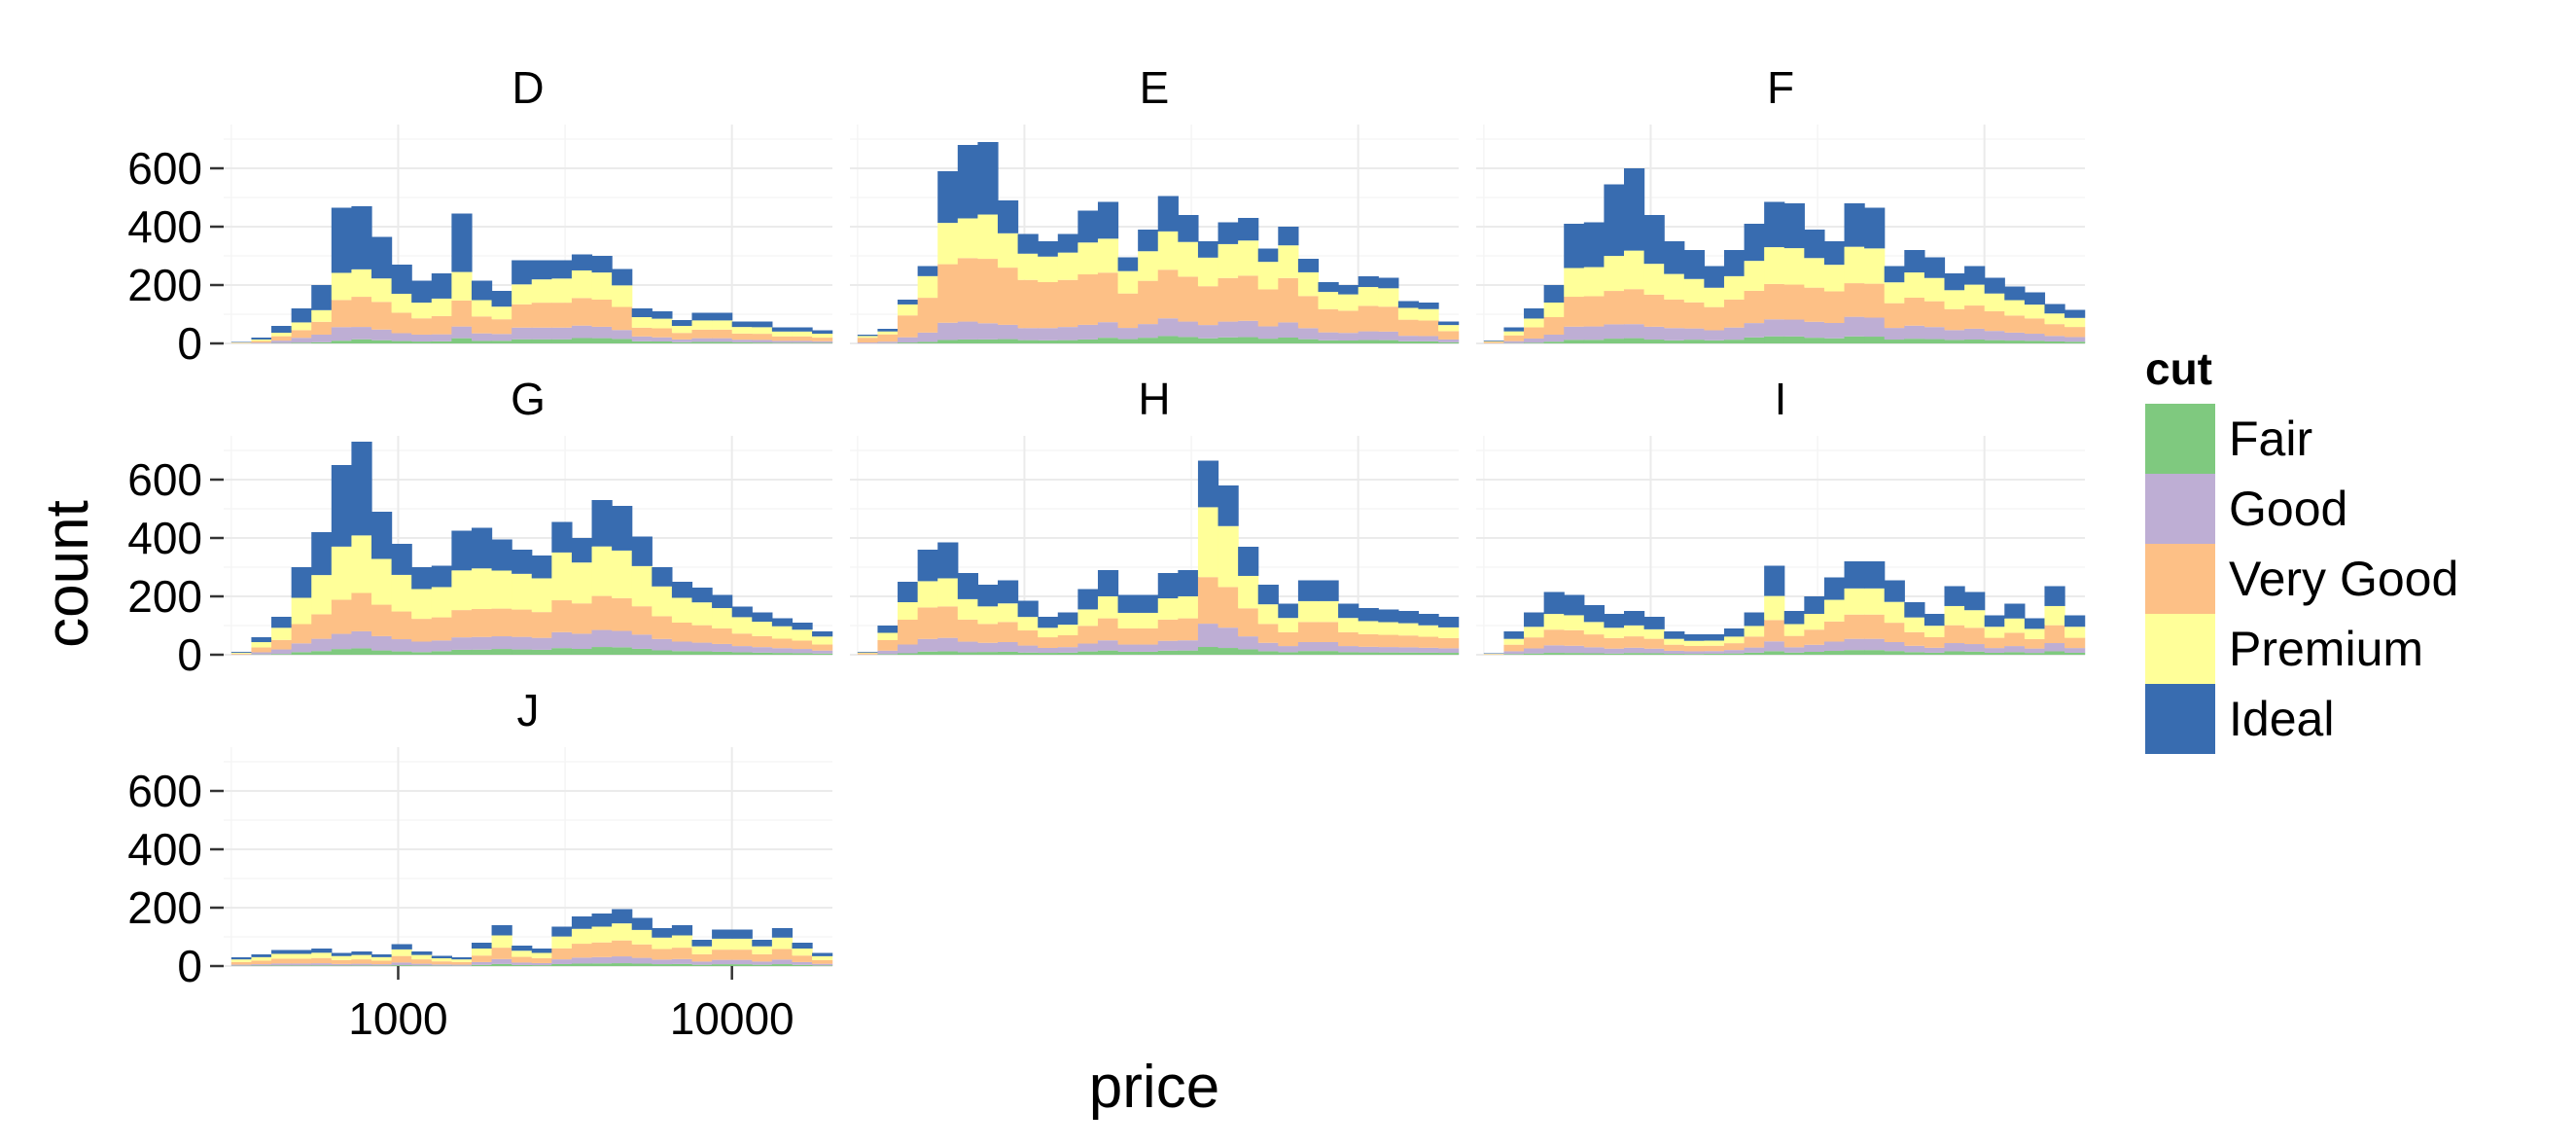 Image resolution: width=2576 pixels, height=1147 pixels. I want to click on bar-e-fair, so click(1087, 341).